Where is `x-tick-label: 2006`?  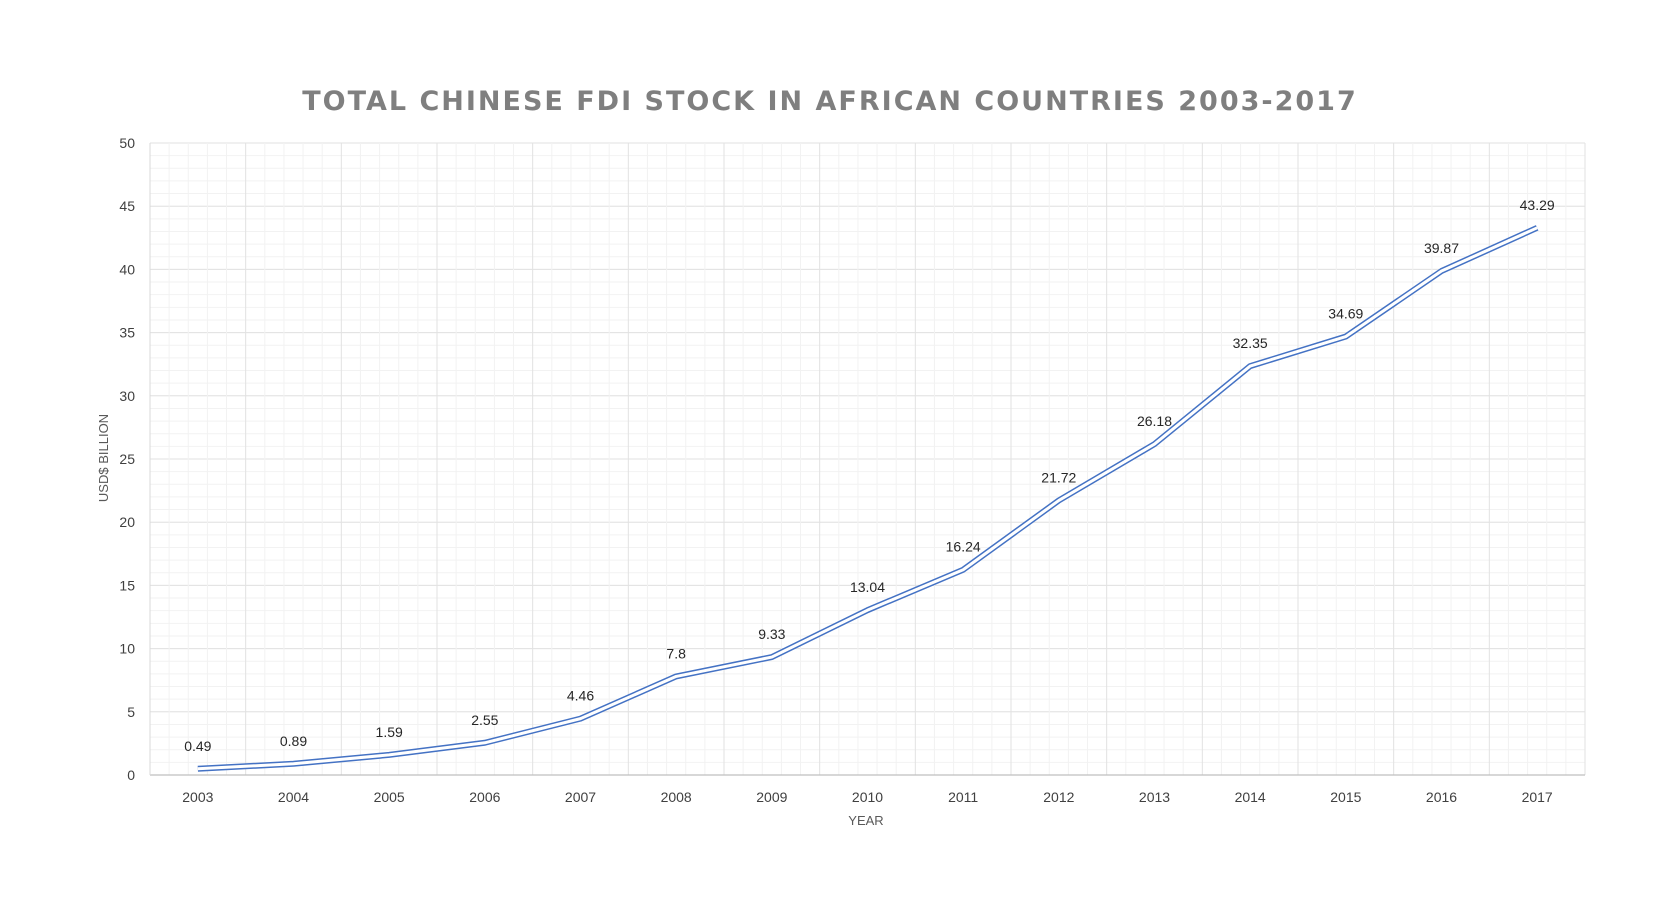 x-tick-label: 2006 is located at coordinates (484, 797).